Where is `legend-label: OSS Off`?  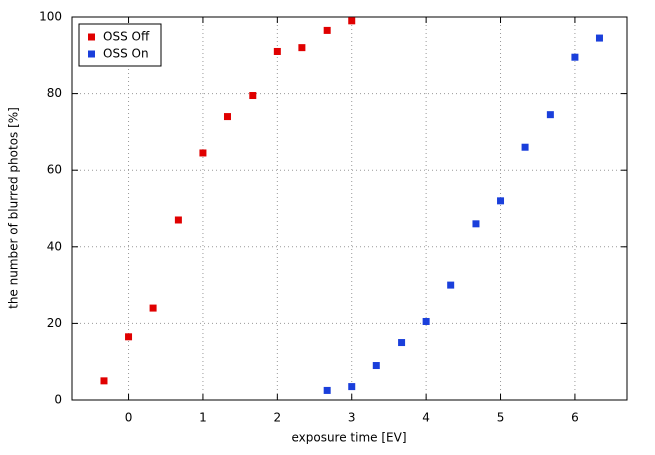
legend-label: OSS Off is located at coordinates (126, 37).